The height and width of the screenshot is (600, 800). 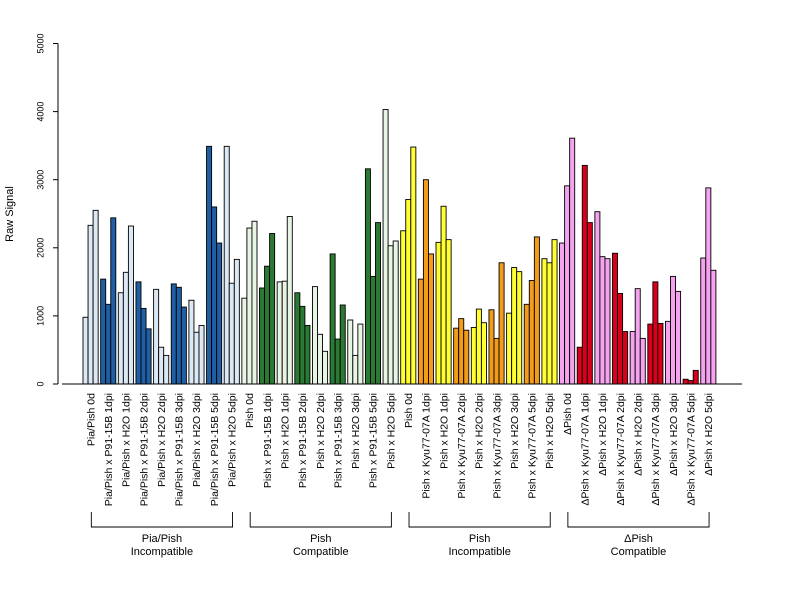 What do you see at coordinates (162, 539) in the screenshot?
I see `group-label-0: Pia/Pish` at bounding box center [162, 539].